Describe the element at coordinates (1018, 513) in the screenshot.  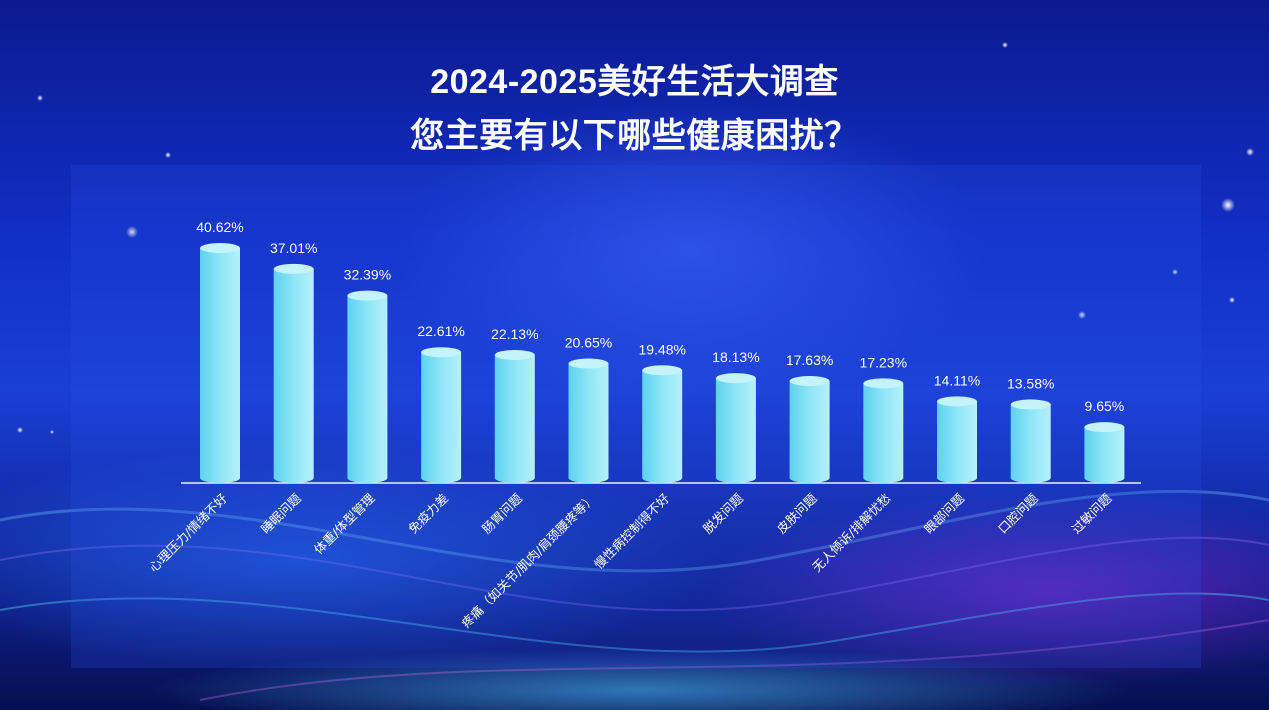
I see `category-label: 口腔问题` at that location.